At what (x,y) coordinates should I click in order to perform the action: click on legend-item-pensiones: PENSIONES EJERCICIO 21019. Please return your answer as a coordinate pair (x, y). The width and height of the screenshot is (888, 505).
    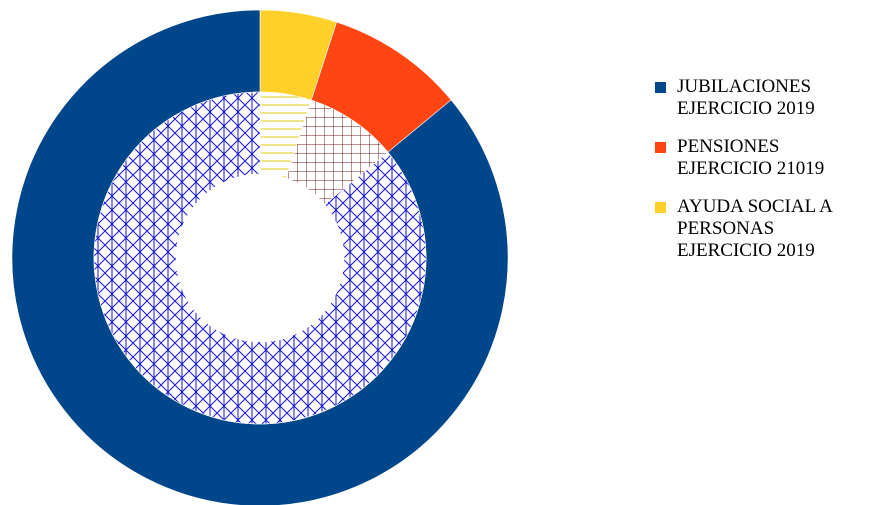
    Looking at the image, I should click on (771, 158).